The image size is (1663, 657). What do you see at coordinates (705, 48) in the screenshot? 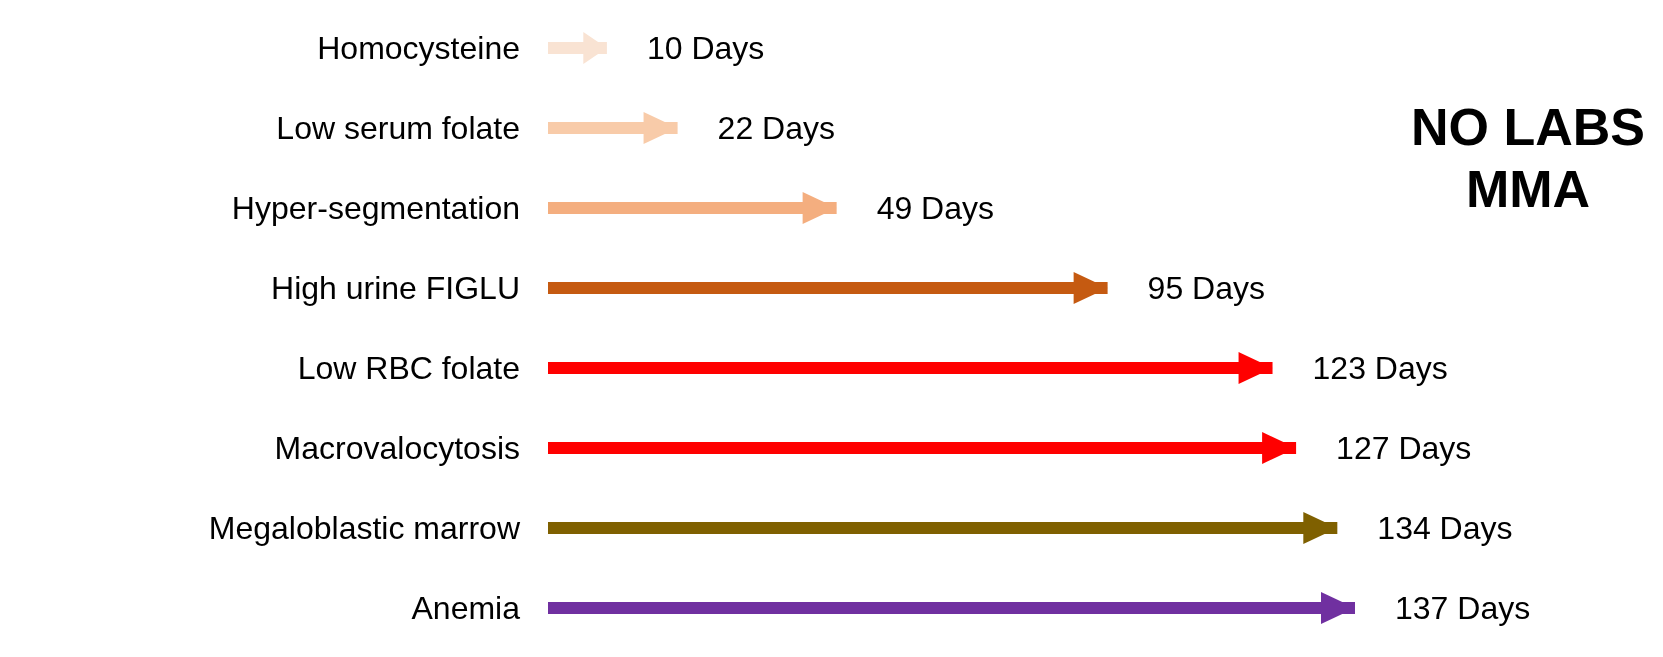
I see `data-label: 10 Days` at bounding box center [705, 48].